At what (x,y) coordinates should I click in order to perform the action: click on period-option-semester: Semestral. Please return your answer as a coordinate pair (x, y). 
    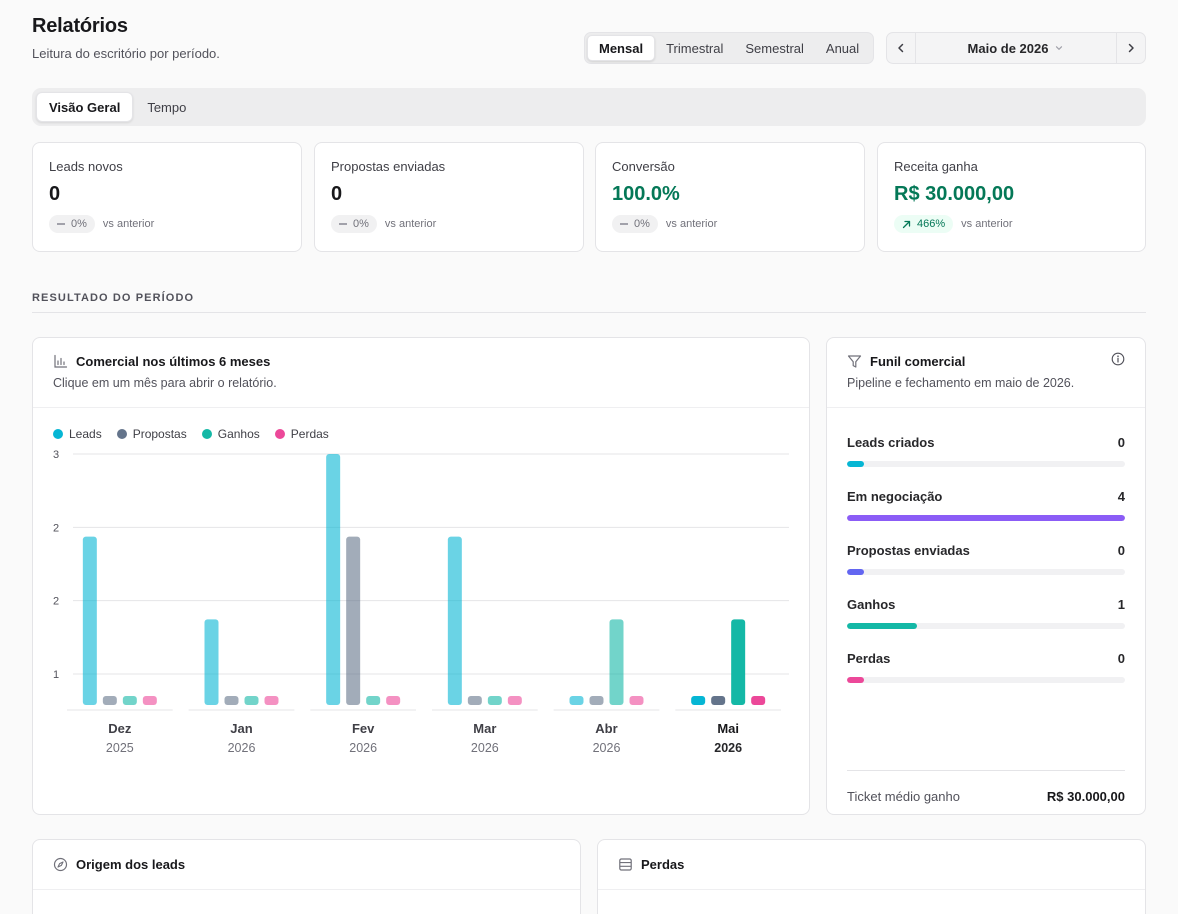
    Looking at the image, I should click on (774, 48).